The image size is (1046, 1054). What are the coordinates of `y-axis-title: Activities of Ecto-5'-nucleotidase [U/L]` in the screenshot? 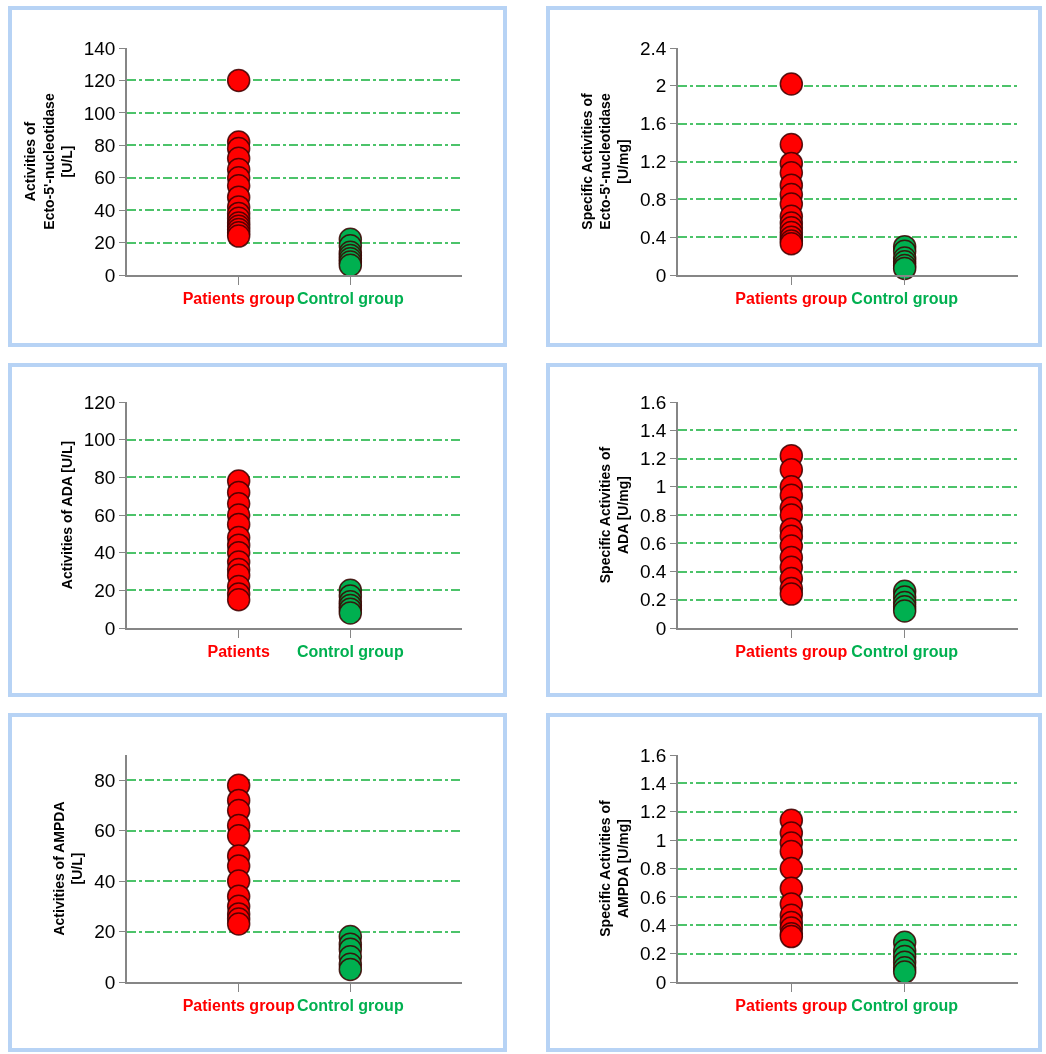 It's located at (48, 161).